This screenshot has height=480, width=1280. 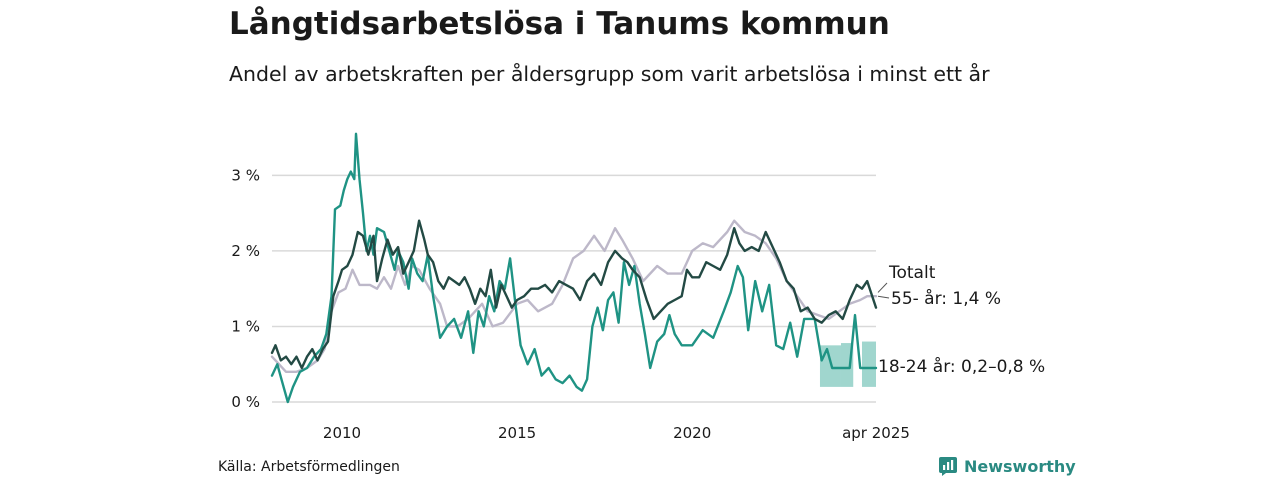 I want to click on confidence-bands, so click(x=847, y=364).